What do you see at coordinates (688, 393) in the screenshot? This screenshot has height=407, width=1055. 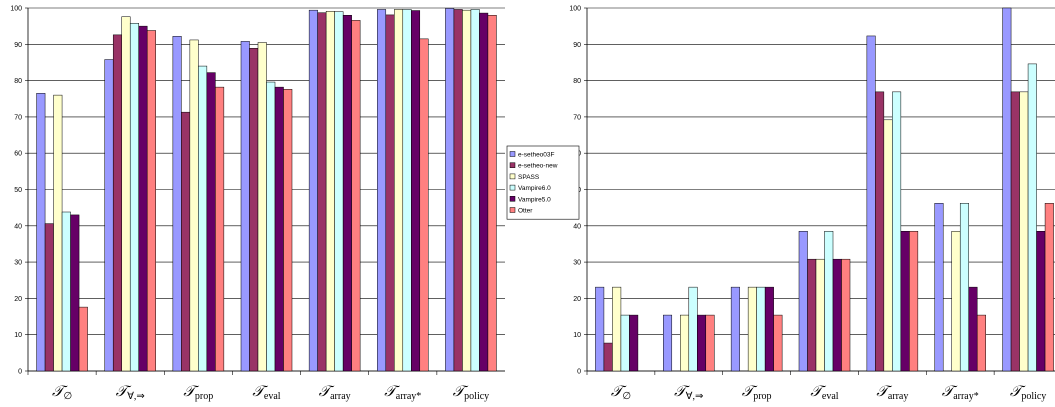 I see `category-label: 𝒯∀,⇒` at bounding box center [688, 393].